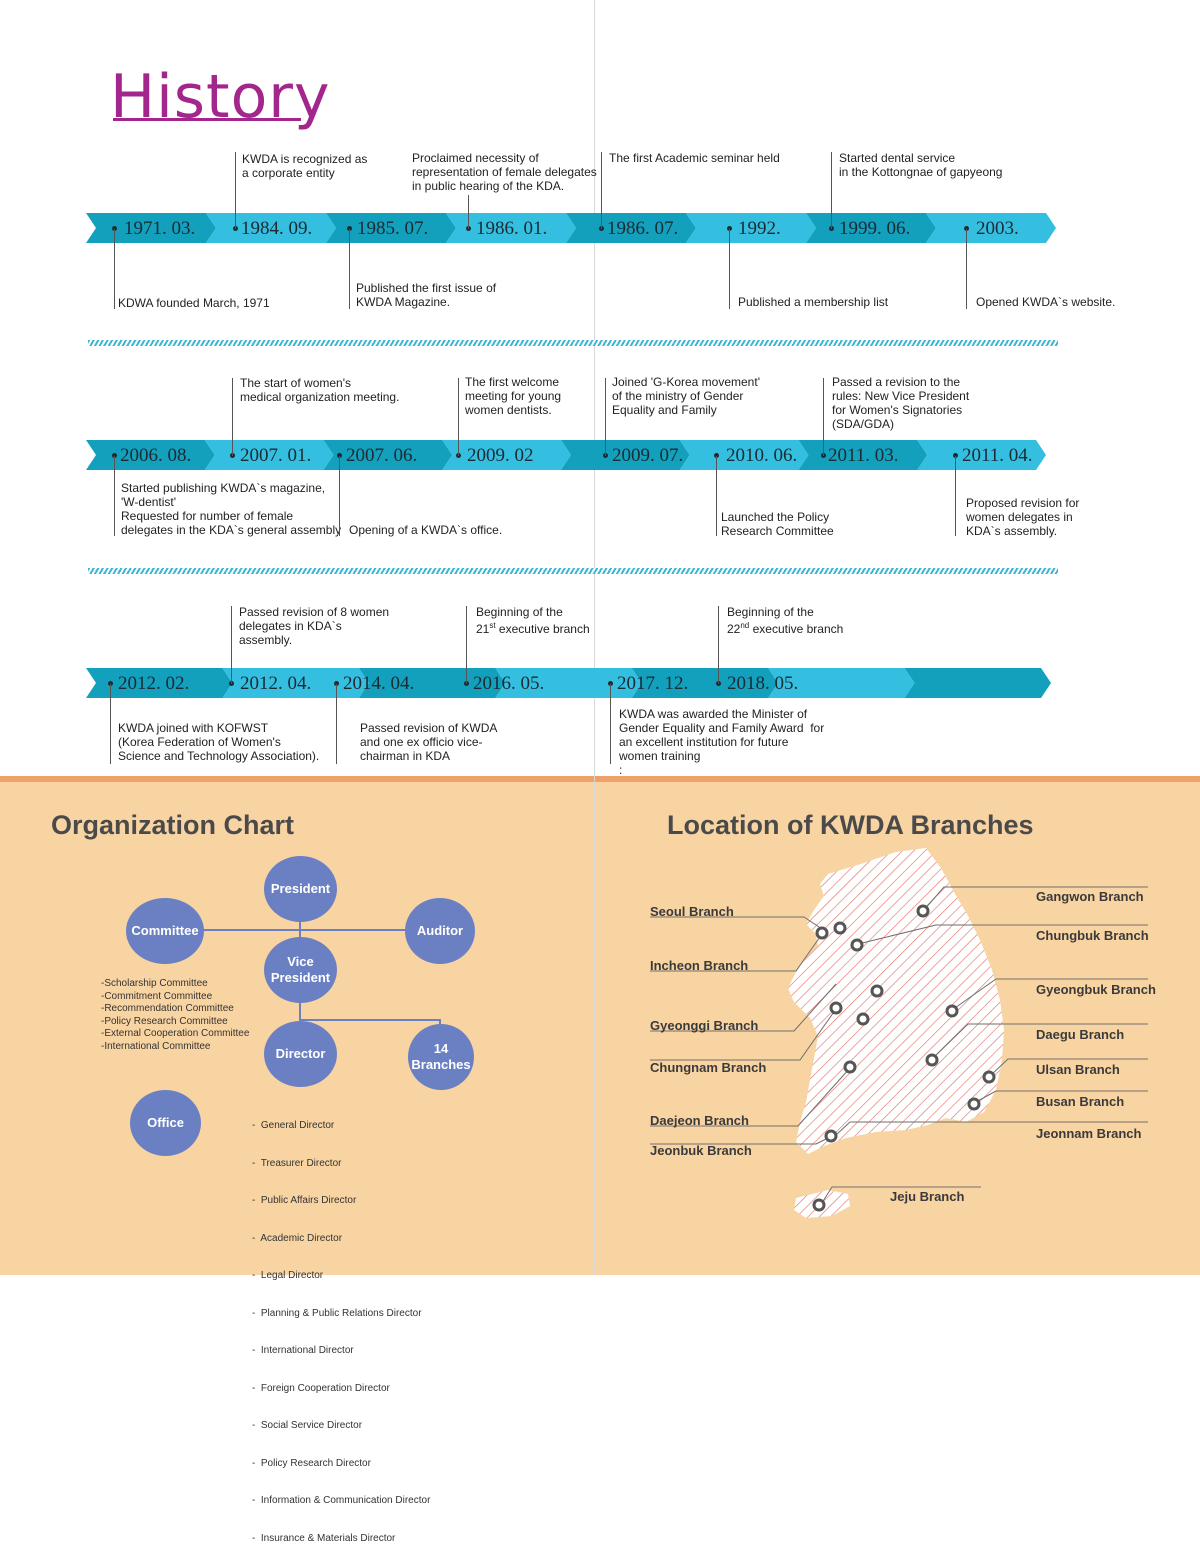 The image size is (1200, 1558). Describe the element at coordinates (927, 1196) in the screenshot. I see `branch-label-jeju: Jeju Branch` at that location.